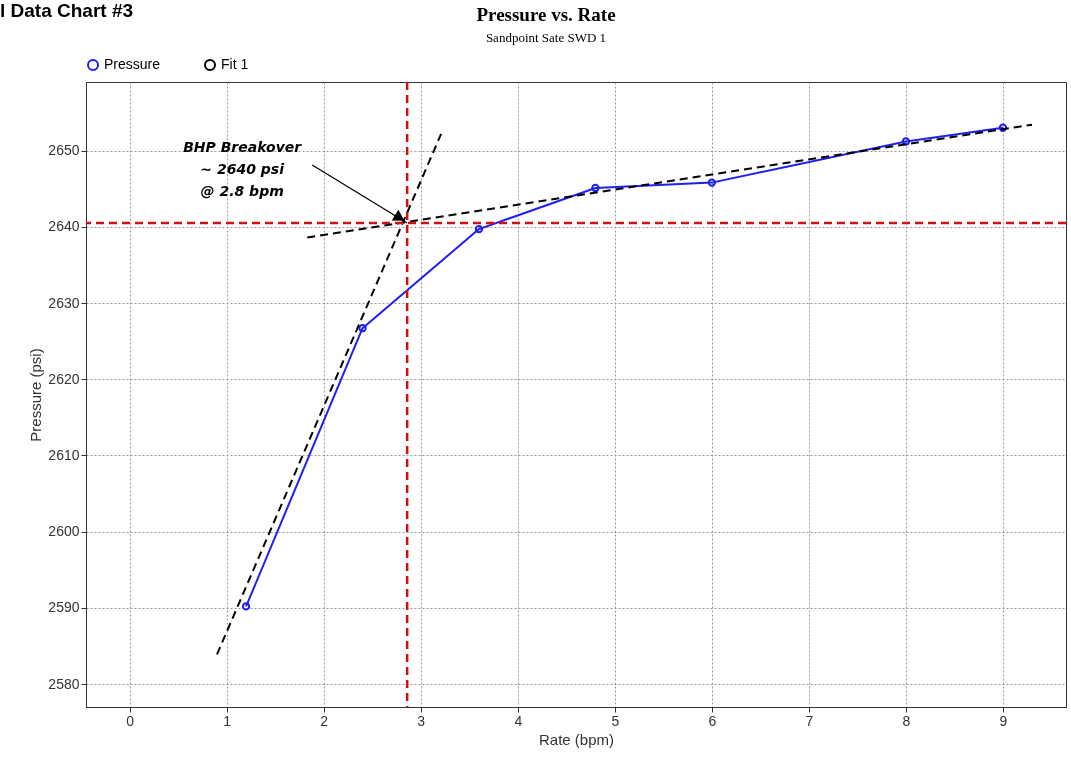 This screenshot has width=1071, height=759. What do you see at coordinates (243, 169) in the screenshot?
I see `annotation: BHP Breakover ~ 2640 psi @ 2.8 bpm` at bounding box center [243, 169].